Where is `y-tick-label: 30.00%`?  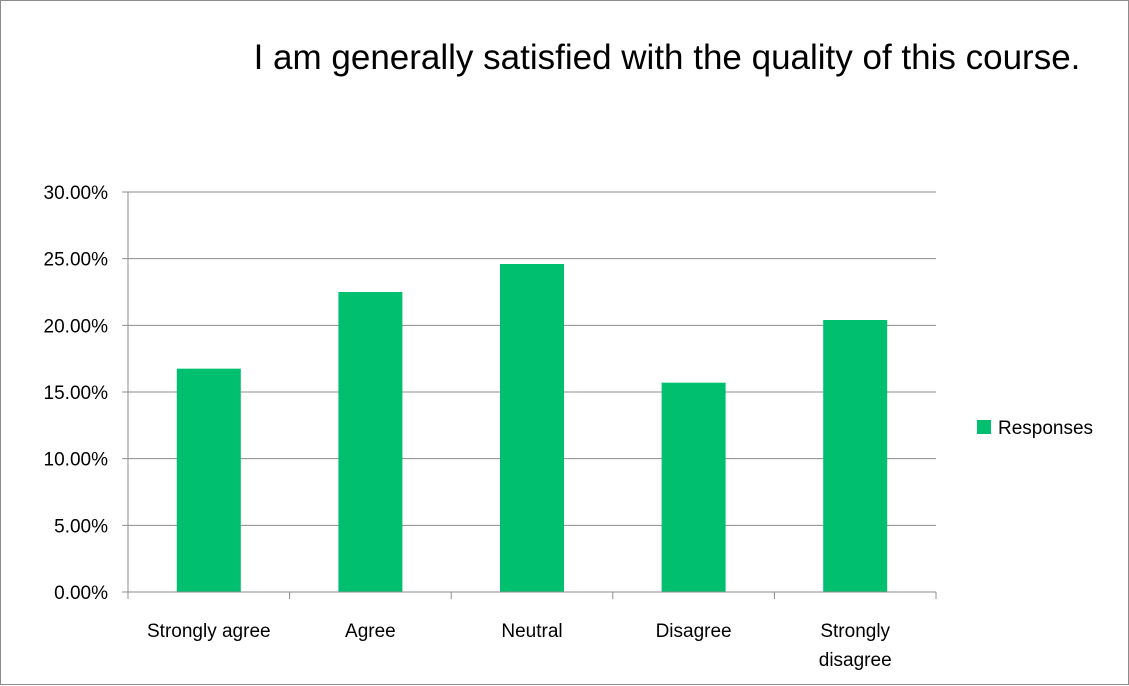 y-tick-label: 30.00% is located at coordinates (76, 193).